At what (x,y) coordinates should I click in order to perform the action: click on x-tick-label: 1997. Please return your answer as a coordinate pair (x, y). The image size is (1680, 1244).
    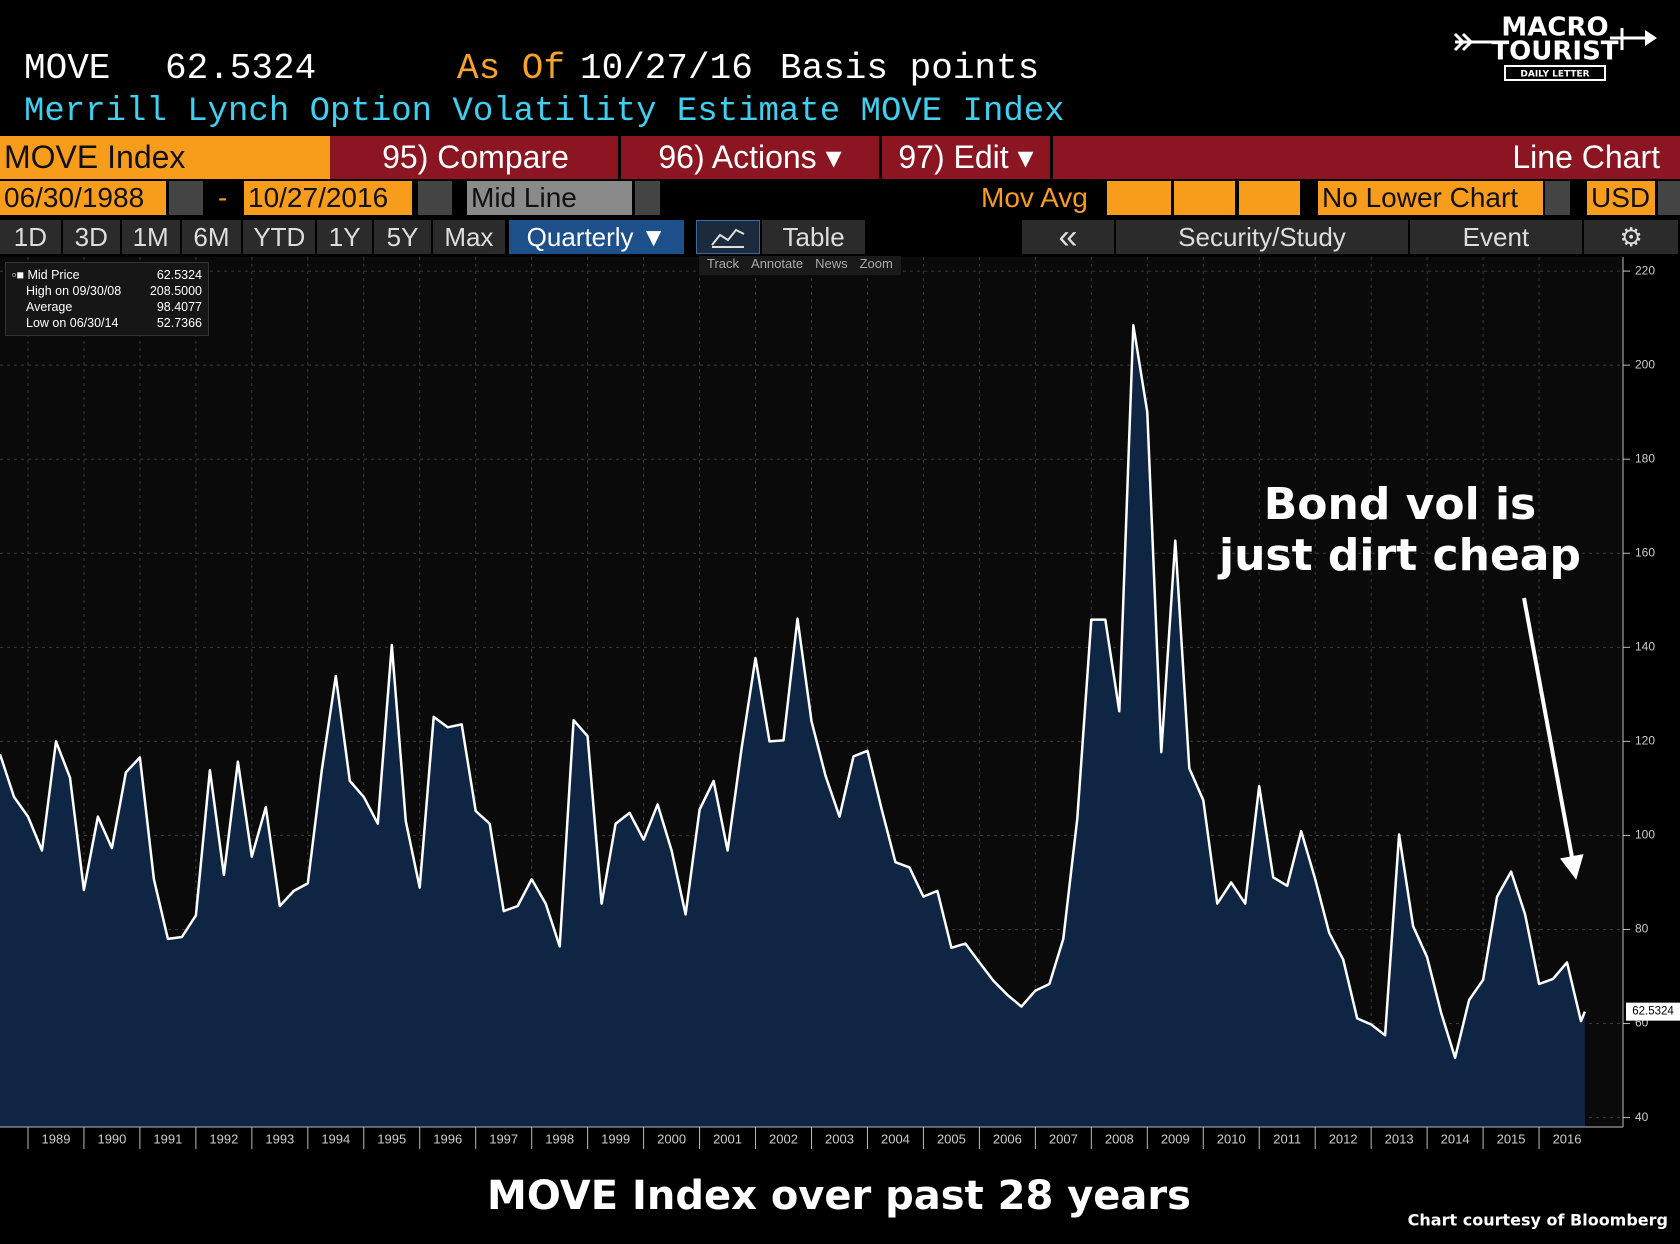
    Looking at the image, I should click on (503, 1138).